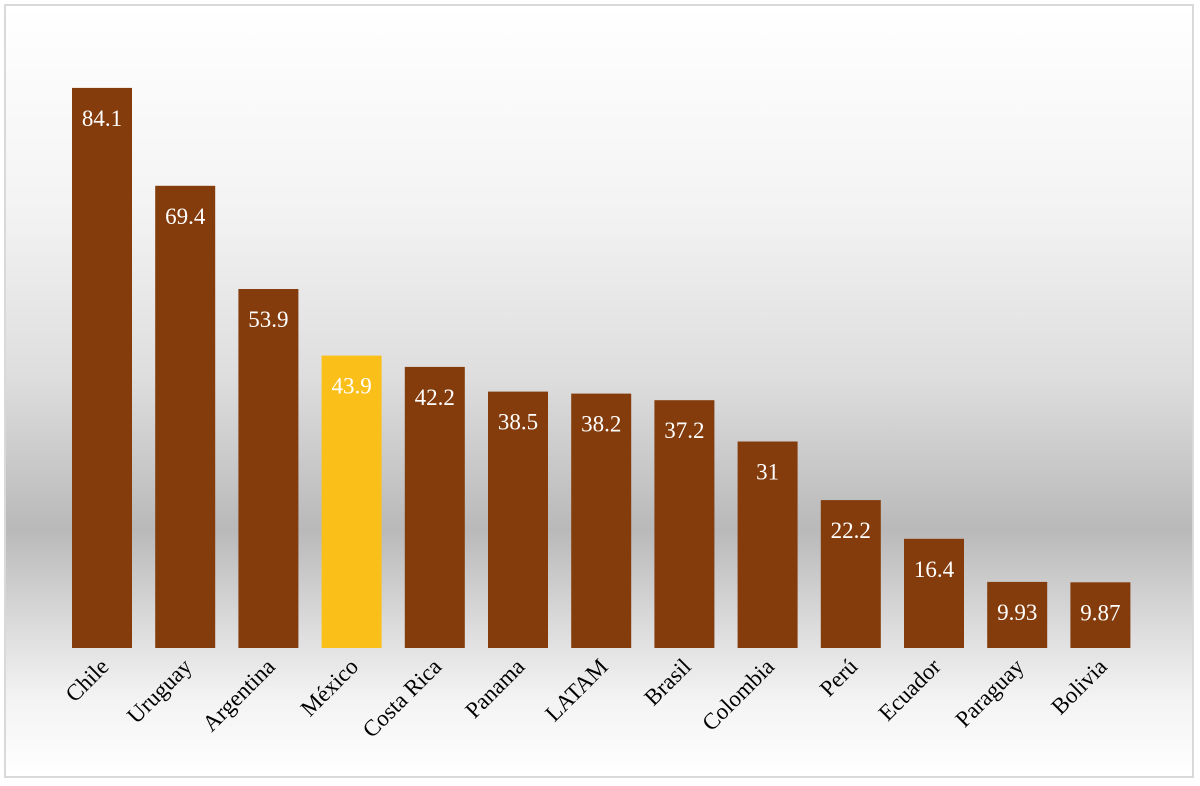 The image size is (1200, 786). What do you see at coordinates (910, 690) in the screenshot?
I see `x-tick-label-ecuador: Ecuador` at bounding box center [910, 690].